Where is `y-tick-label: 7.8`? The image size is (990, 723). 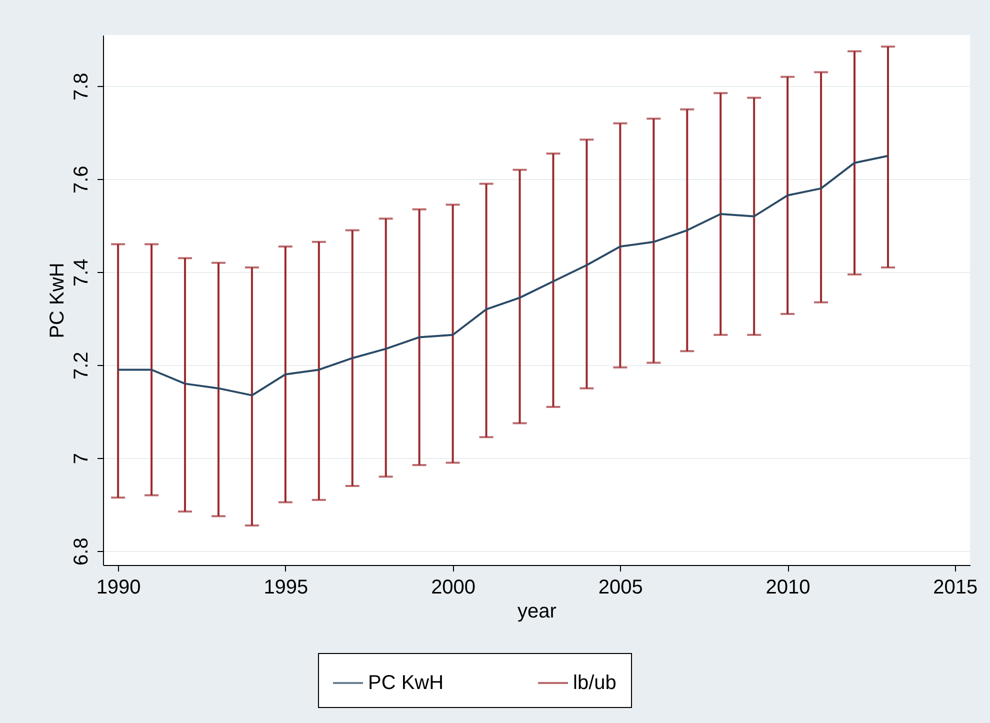
y-tick-label: 7.8 is located at coordinates (81, 86).